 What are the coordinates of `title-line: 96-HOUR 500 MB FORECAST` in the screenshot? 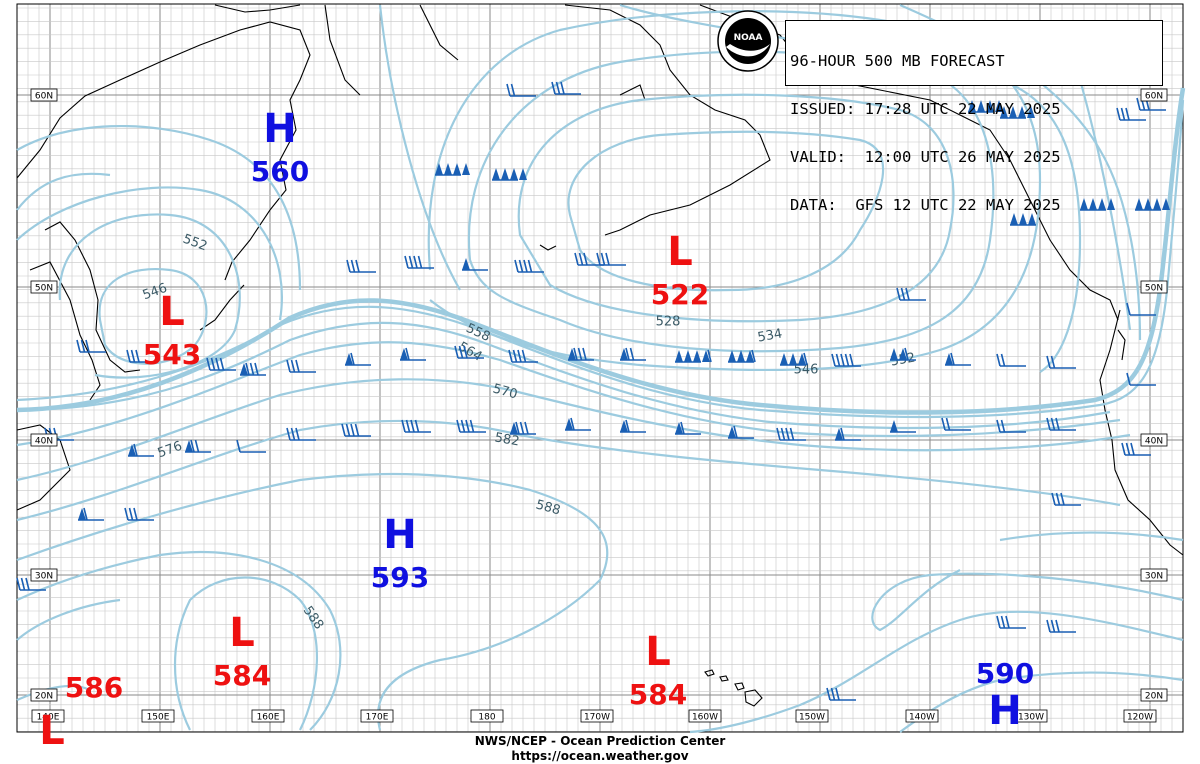 It's located at (897, 61).